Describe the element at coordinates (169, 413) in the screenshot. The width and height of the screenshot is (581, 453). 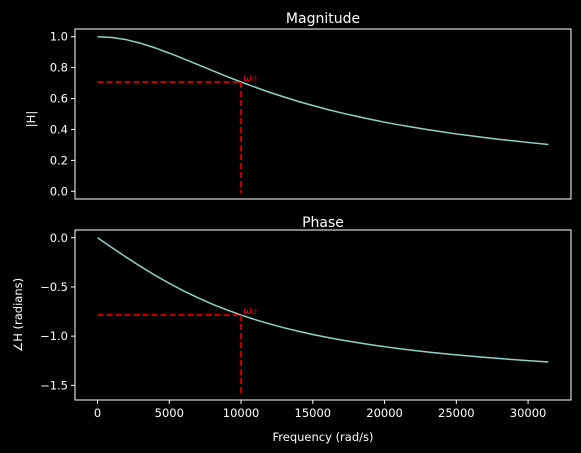
I see `x-tick-label: 5000` at that location.